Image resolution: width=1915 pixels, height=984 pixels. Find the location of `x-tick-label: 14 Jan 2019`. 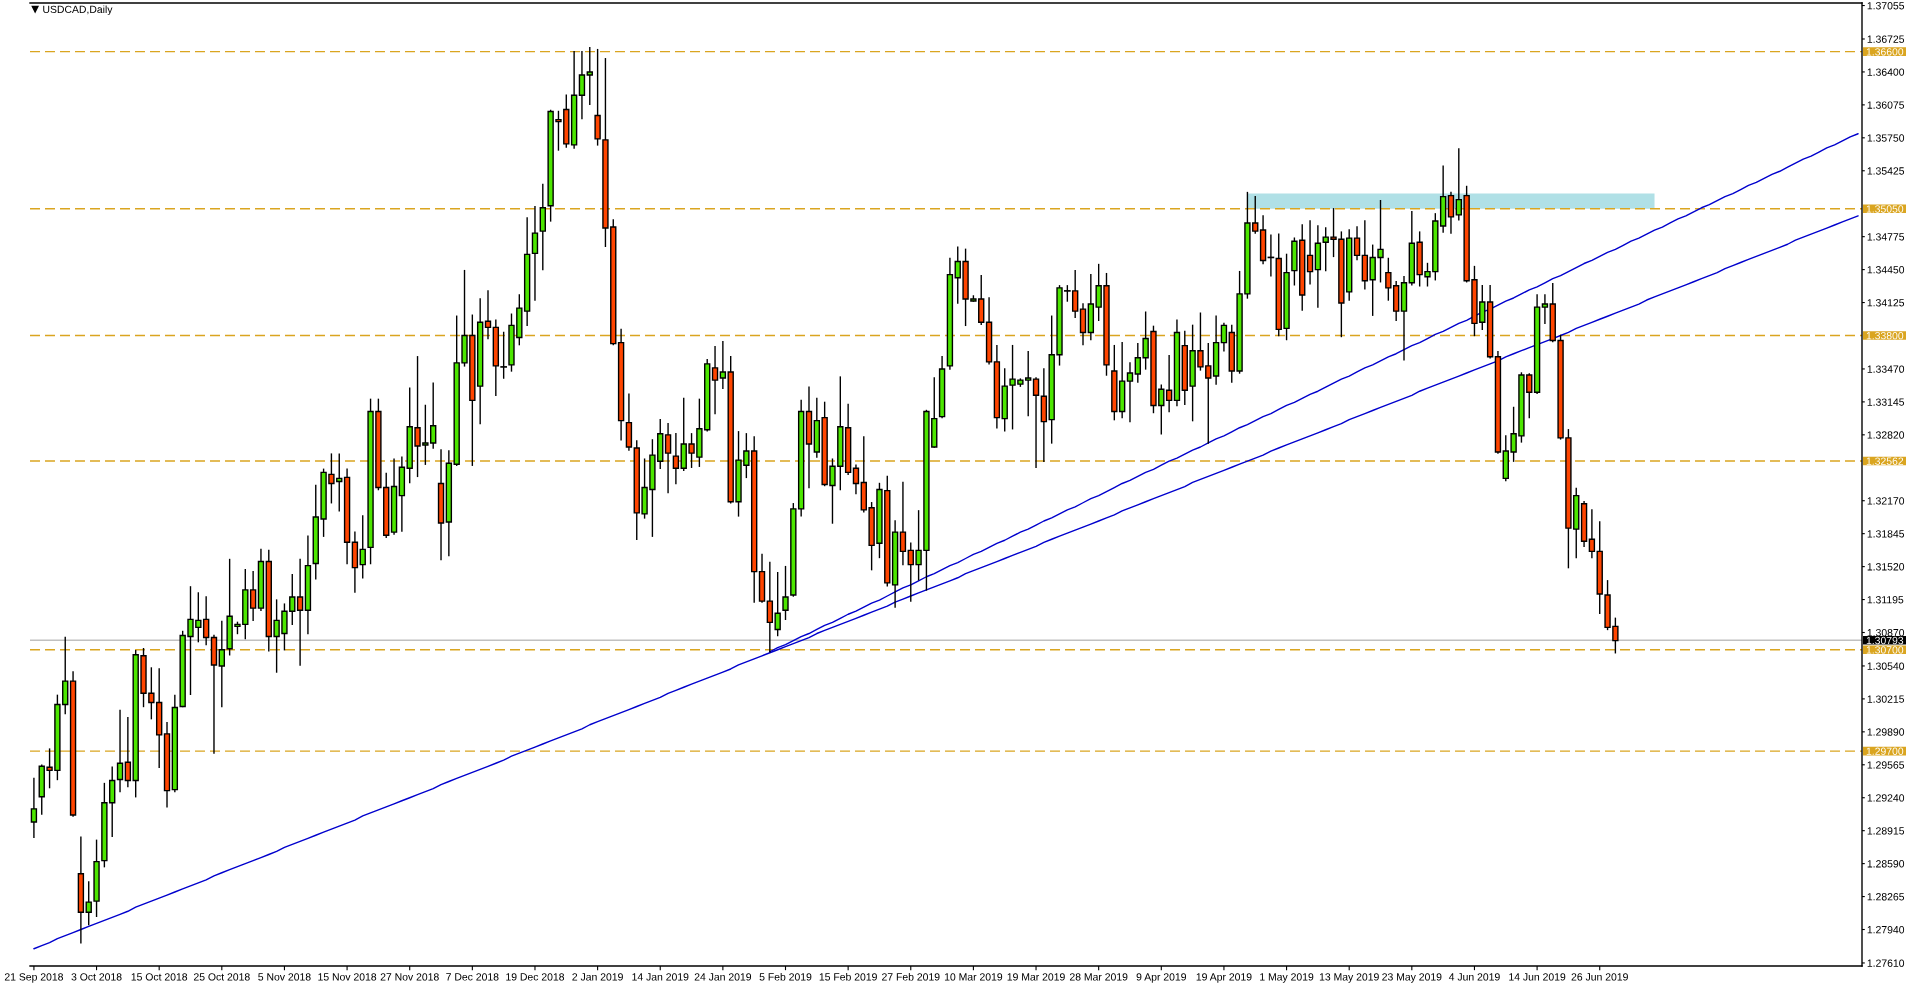

x-tick-label: 14 Jan 2019 is located at coordinates (660, 977).